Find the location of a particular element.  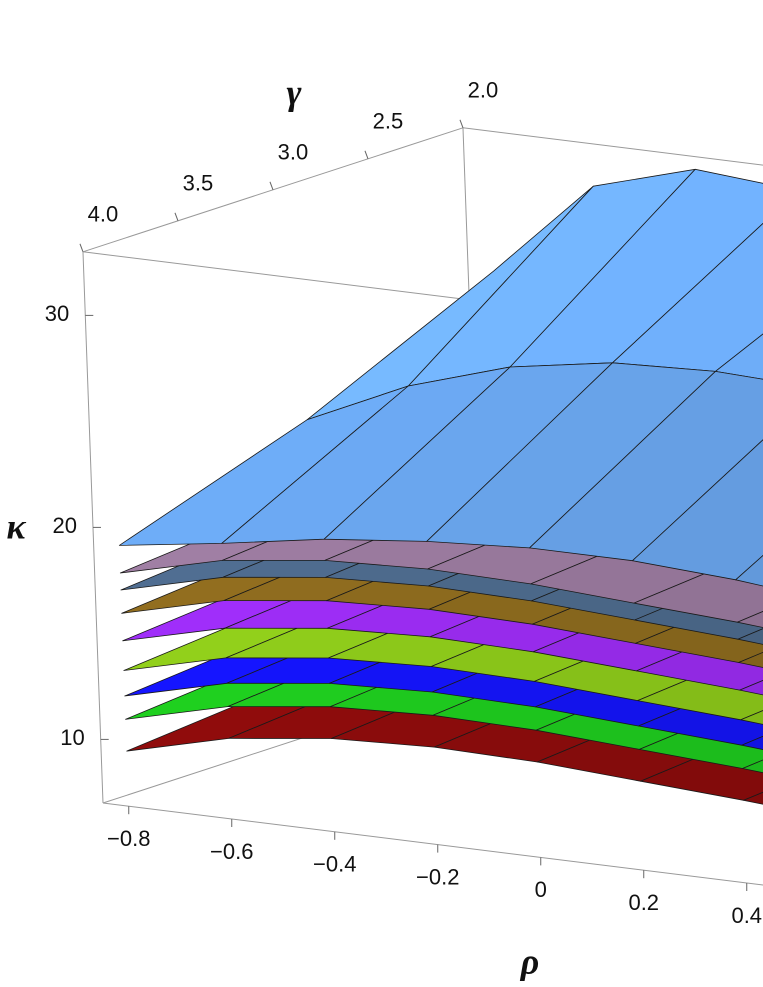

z-tick-label: 30 is located at coordinates (57, 313).